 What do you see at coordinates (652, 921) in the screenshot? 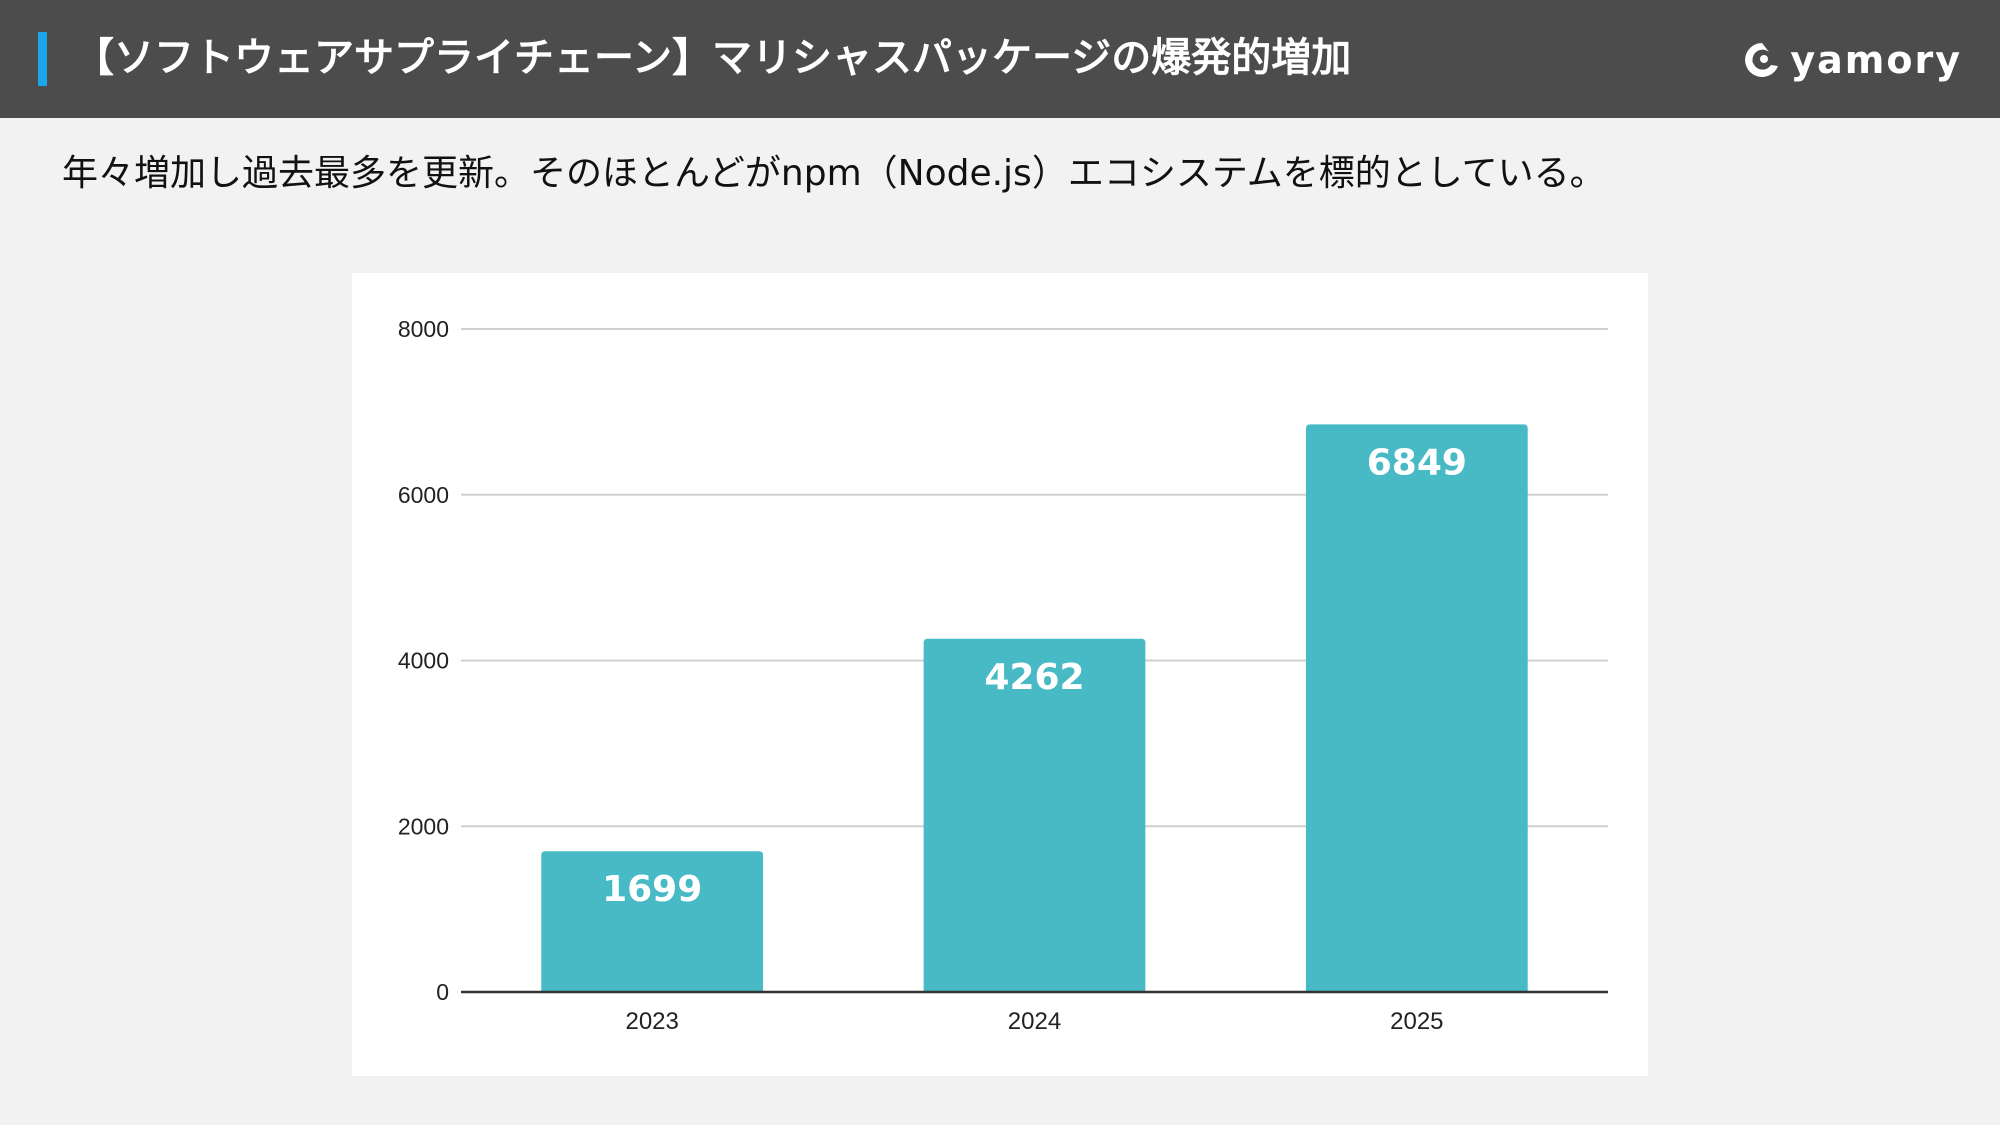
I see `bar-2023` at bounding box center [652, 921].